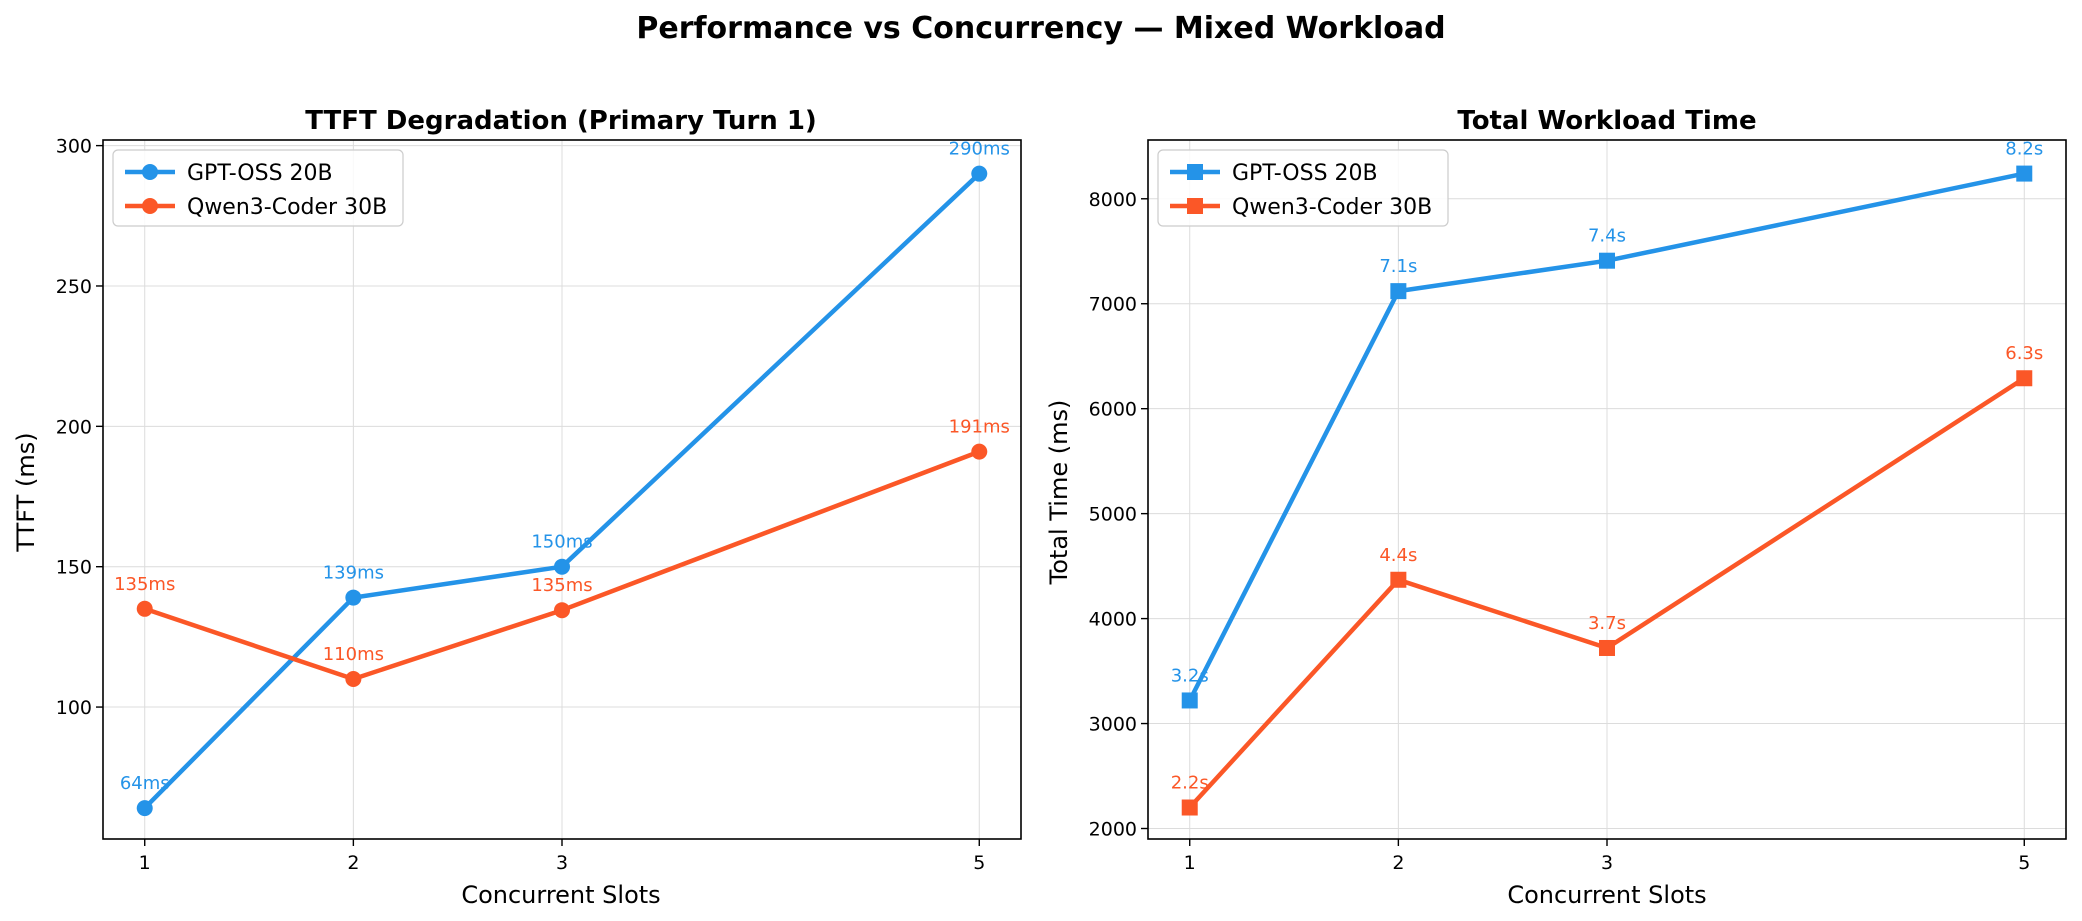  What do you see at coordinates (979, 863) in the screenshot?
I see `ttft-xtick-label: 5` at bounding box center [979, 863].